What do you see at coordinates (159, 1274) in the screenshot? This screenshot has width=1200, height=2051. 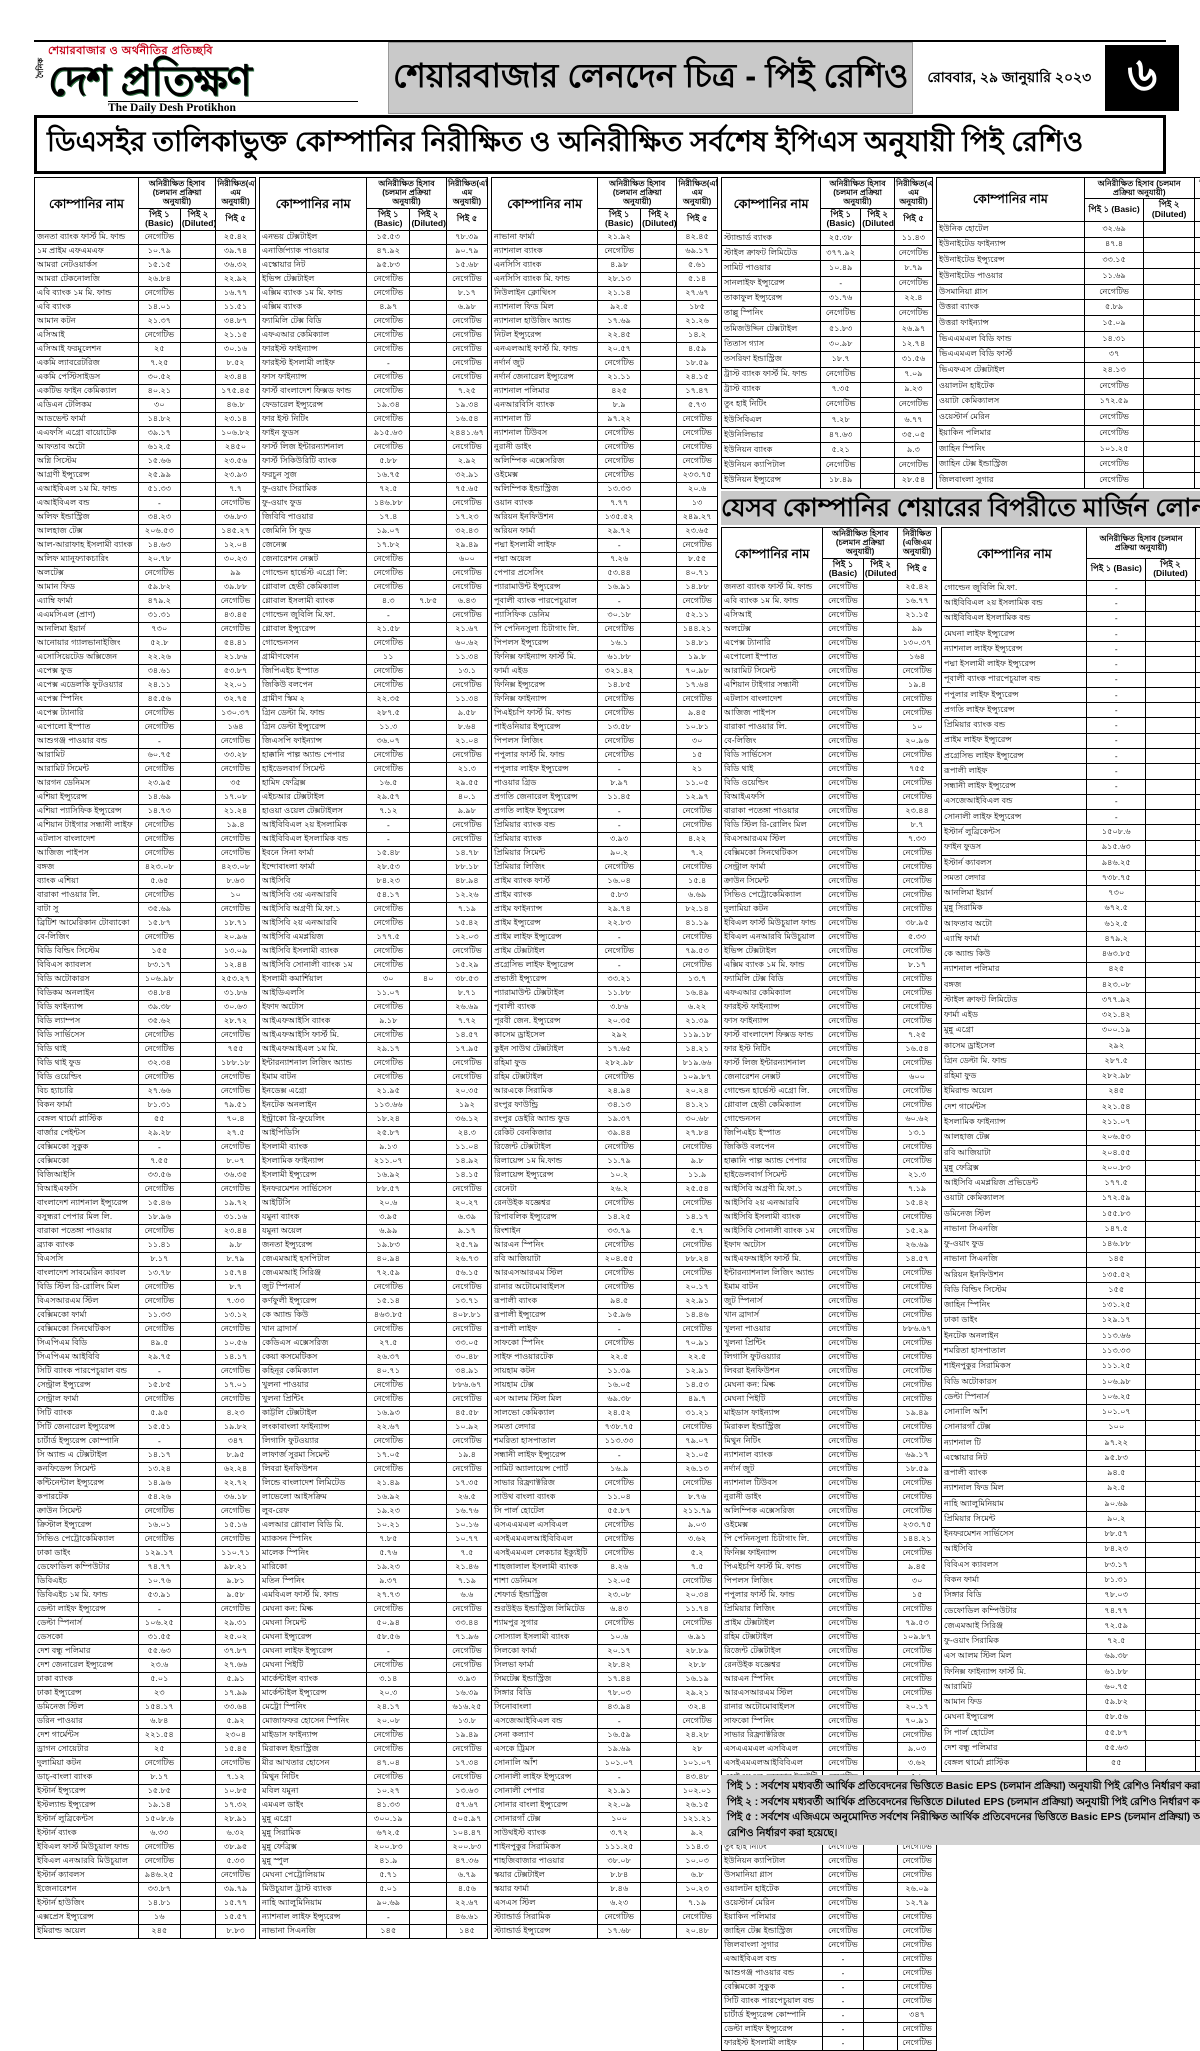 I see `pe1-value: ১৩.৭৮` at bounding box center [159, 1274].